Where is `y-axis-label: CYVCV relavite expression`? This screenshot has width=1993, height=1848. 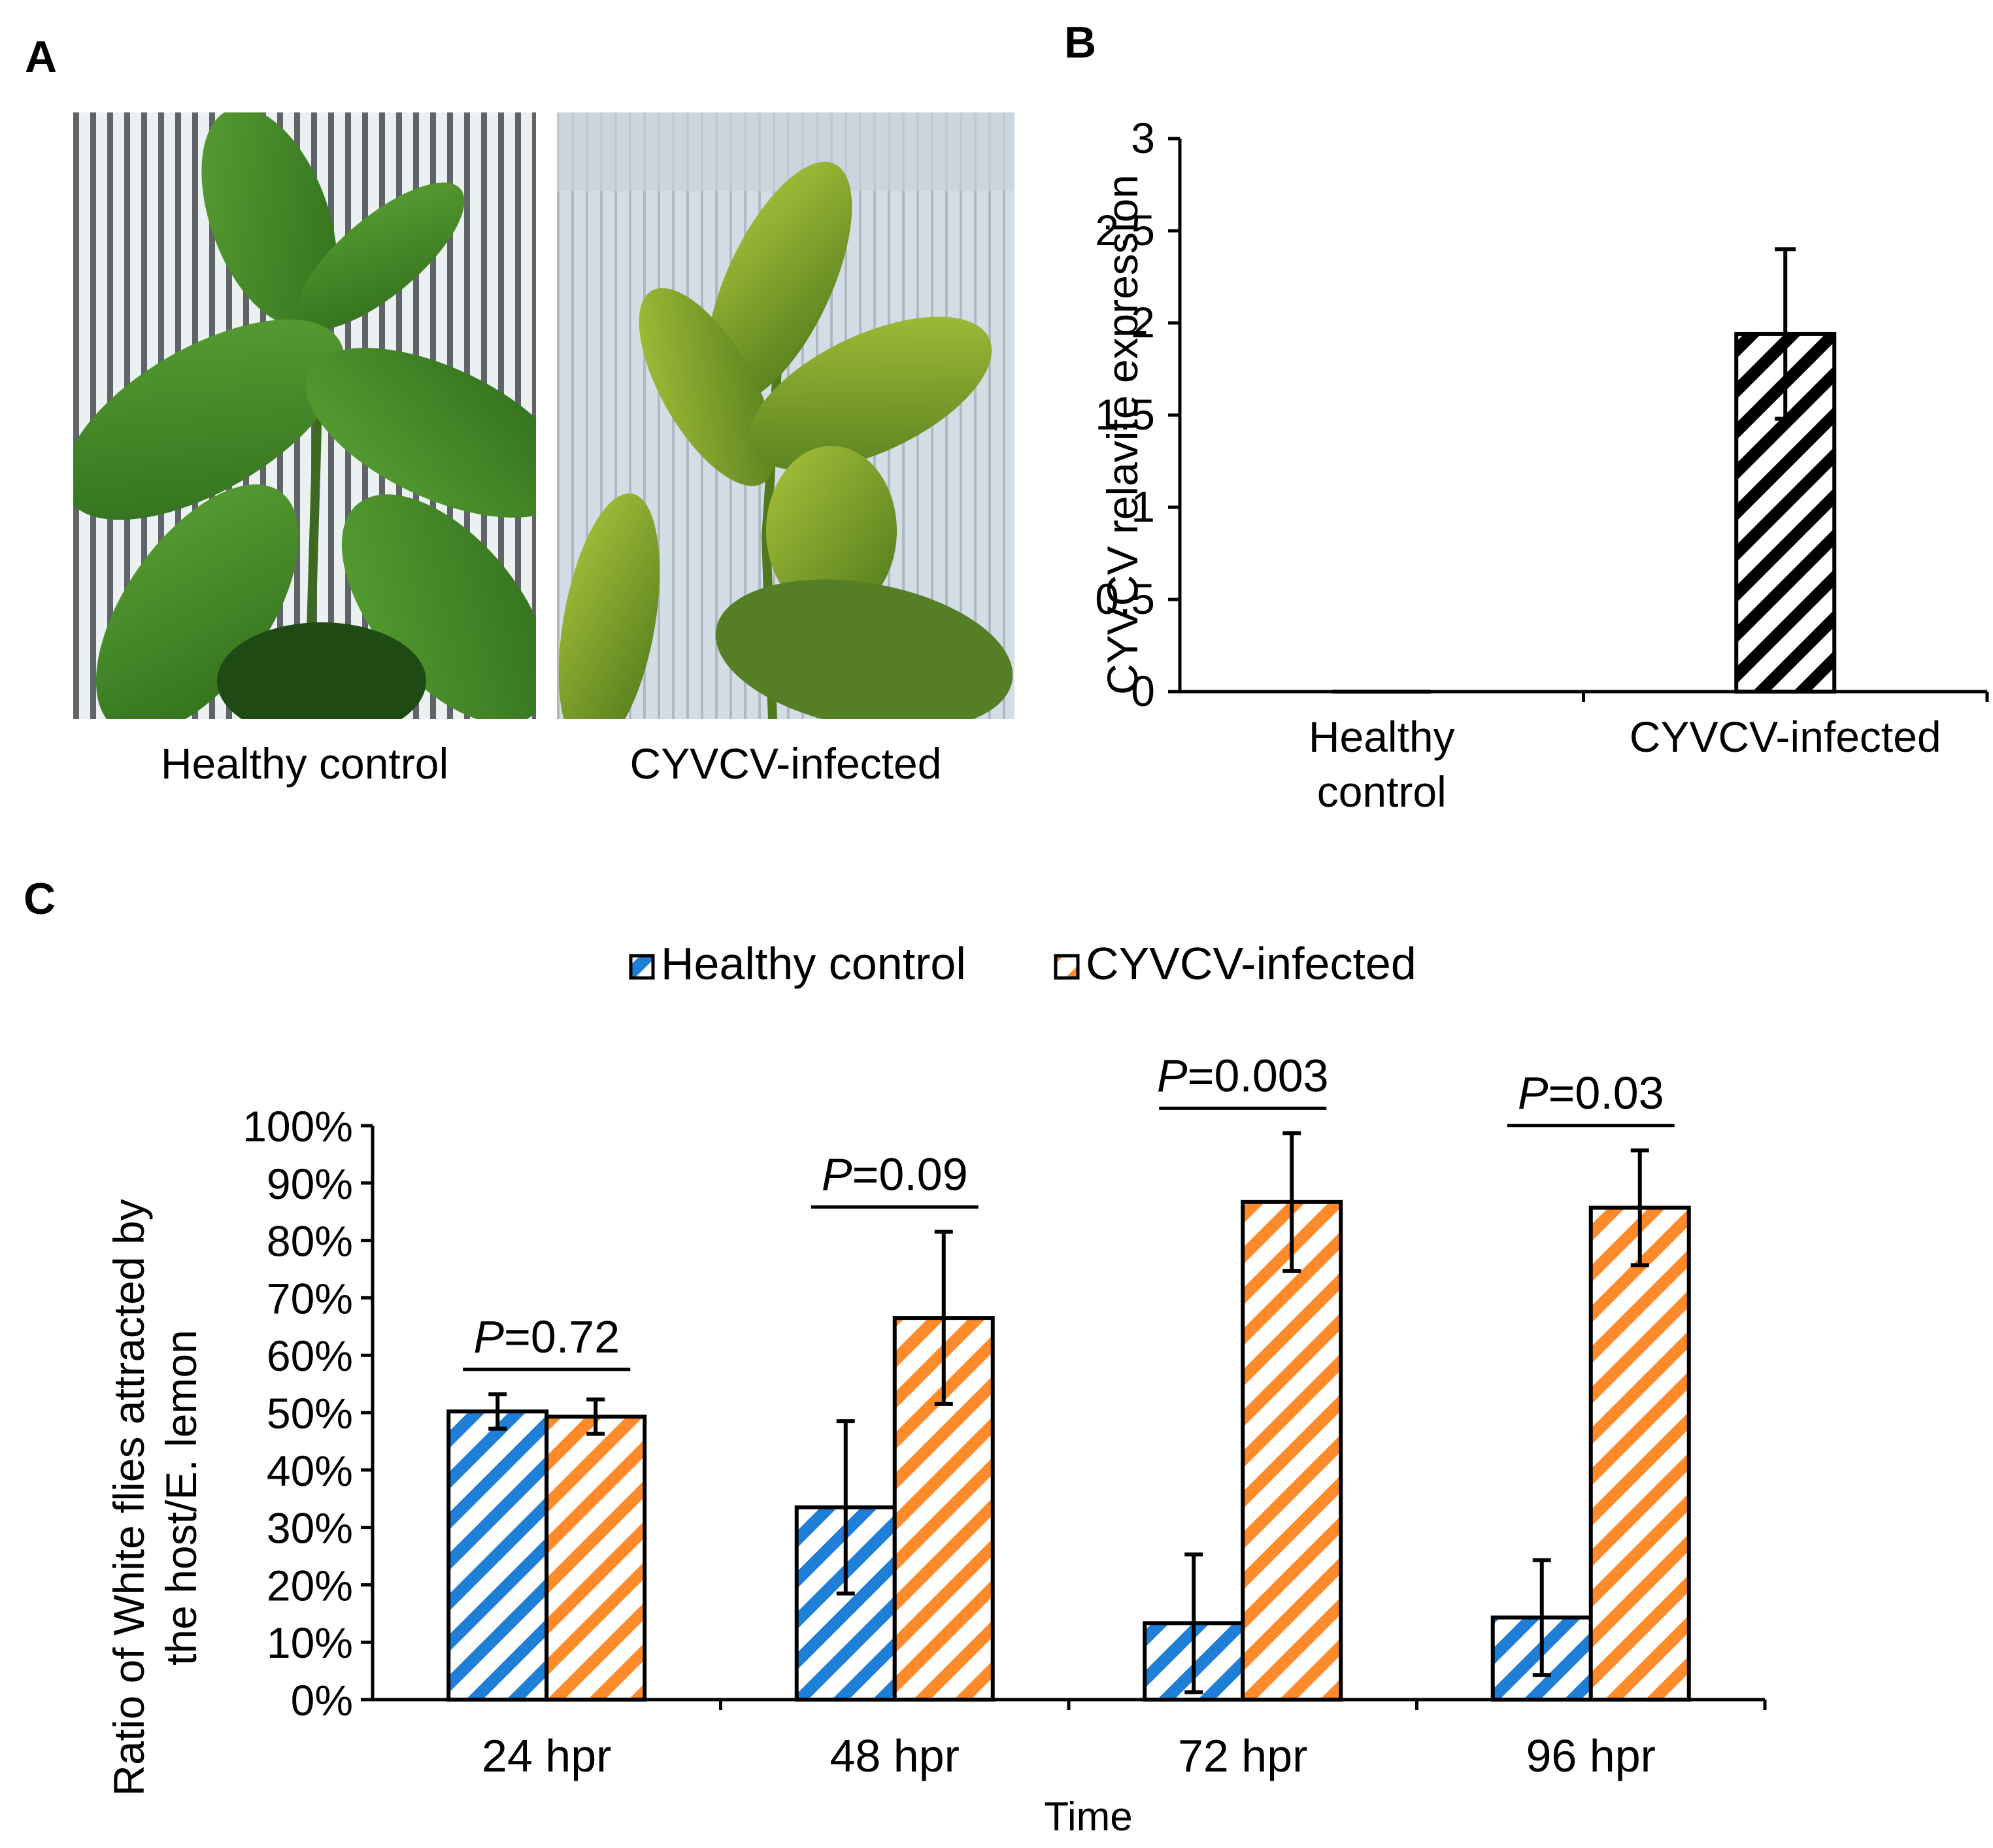 y-axis-label: CYVCV relavite expression is located at coordinates (1122, 435).